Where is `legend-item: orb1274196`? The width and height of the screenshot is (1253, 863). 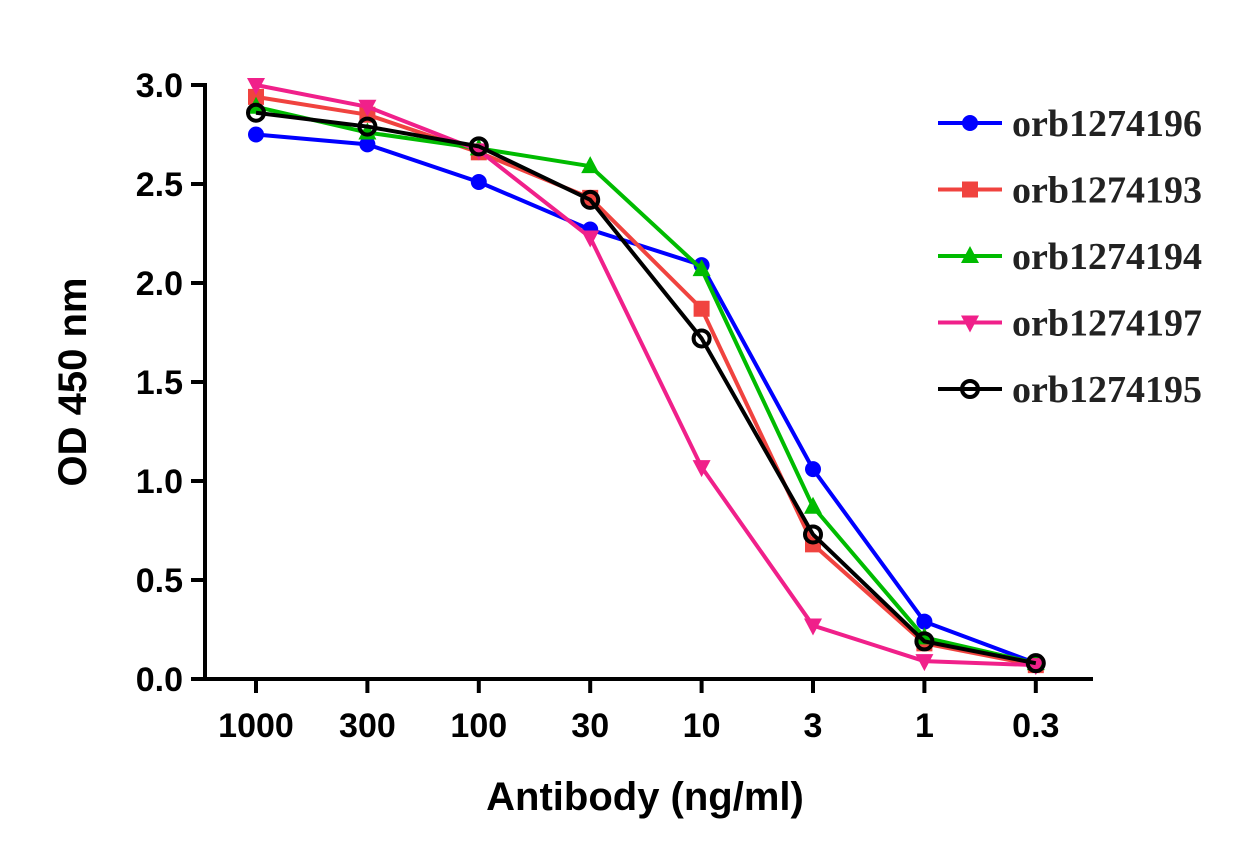 legend-item: orb1274196 is located at coordinates (1070, 124).